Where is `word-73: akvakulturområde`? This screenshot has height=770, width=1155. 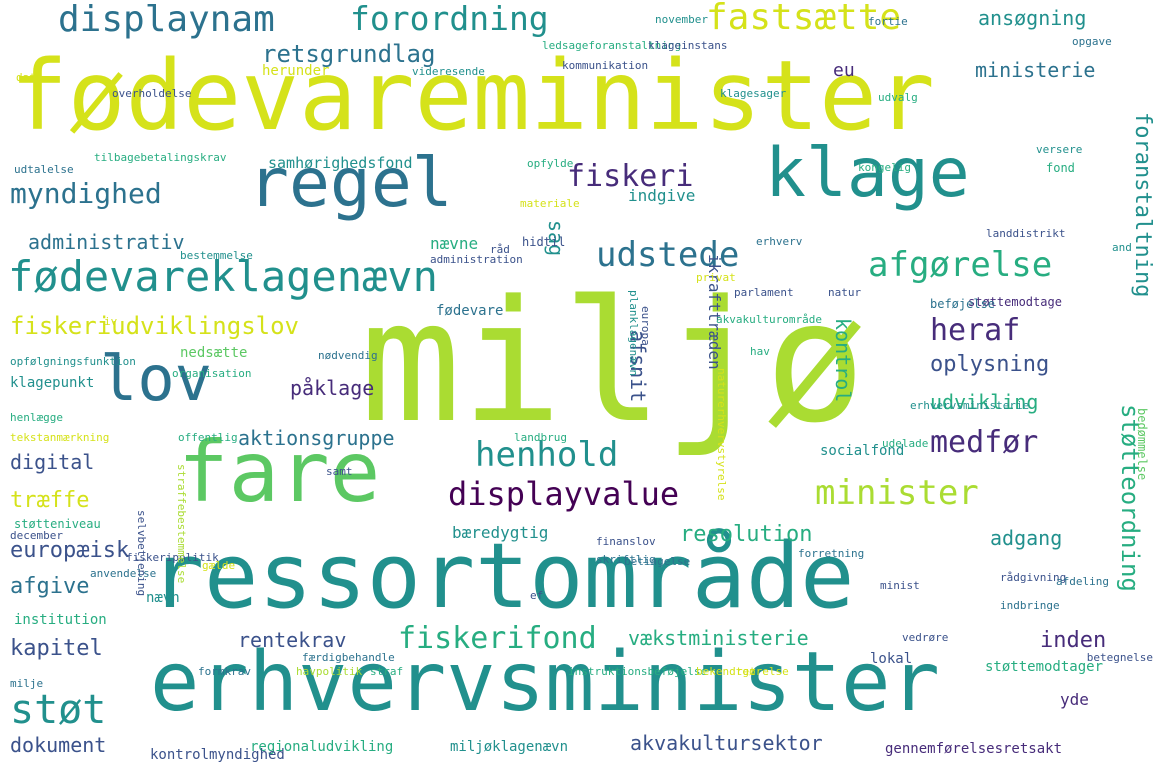
word-73: akvakulturområde is located at coordinates (769, 319).